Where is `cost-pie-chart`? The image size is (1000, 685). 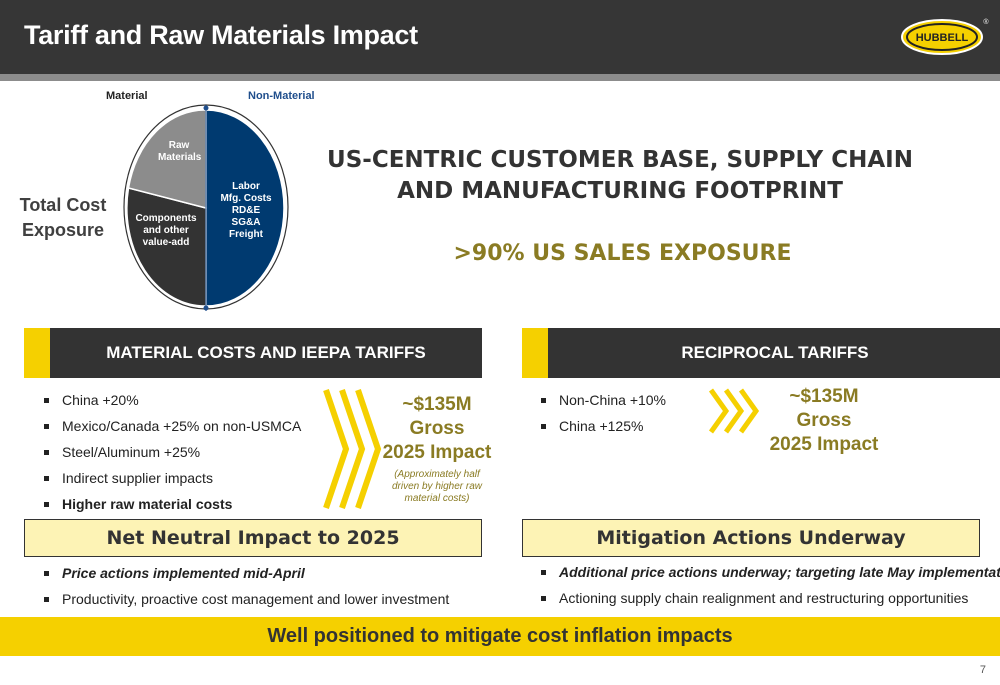 cost-pie-chart is located at coordinates (210, 209).